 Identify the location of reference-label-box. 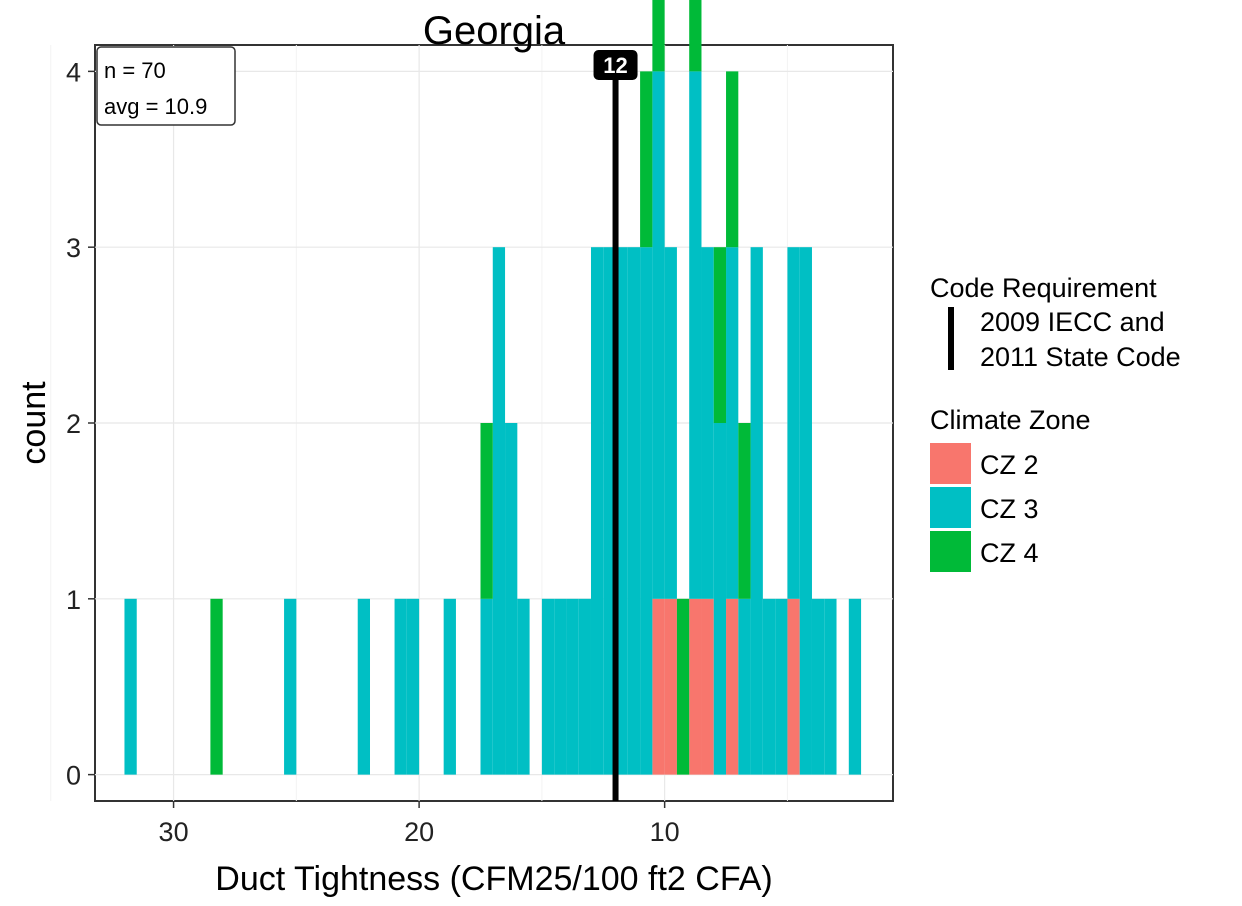
(615, 65).